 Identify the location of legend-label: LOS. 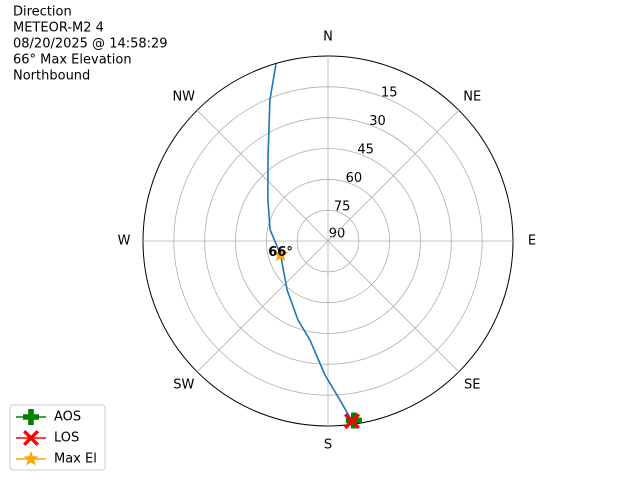
(66, 438).